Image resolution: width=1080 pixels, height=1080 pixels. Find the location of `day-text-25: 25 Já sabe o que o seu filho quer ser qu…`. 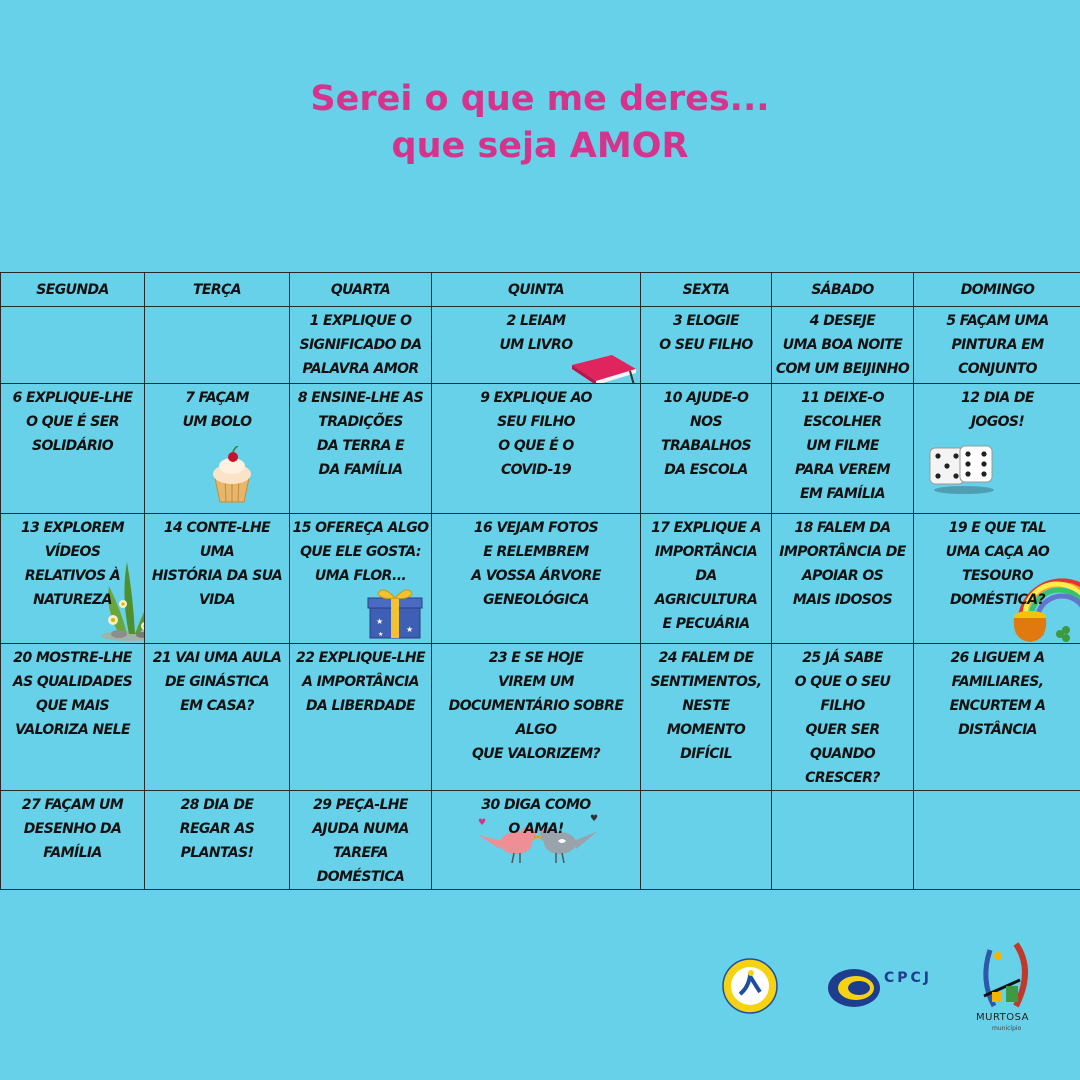

day-text-25: 25 Já sabe o que o seu filho quer ser qu… is located at coordinates (842, 718).